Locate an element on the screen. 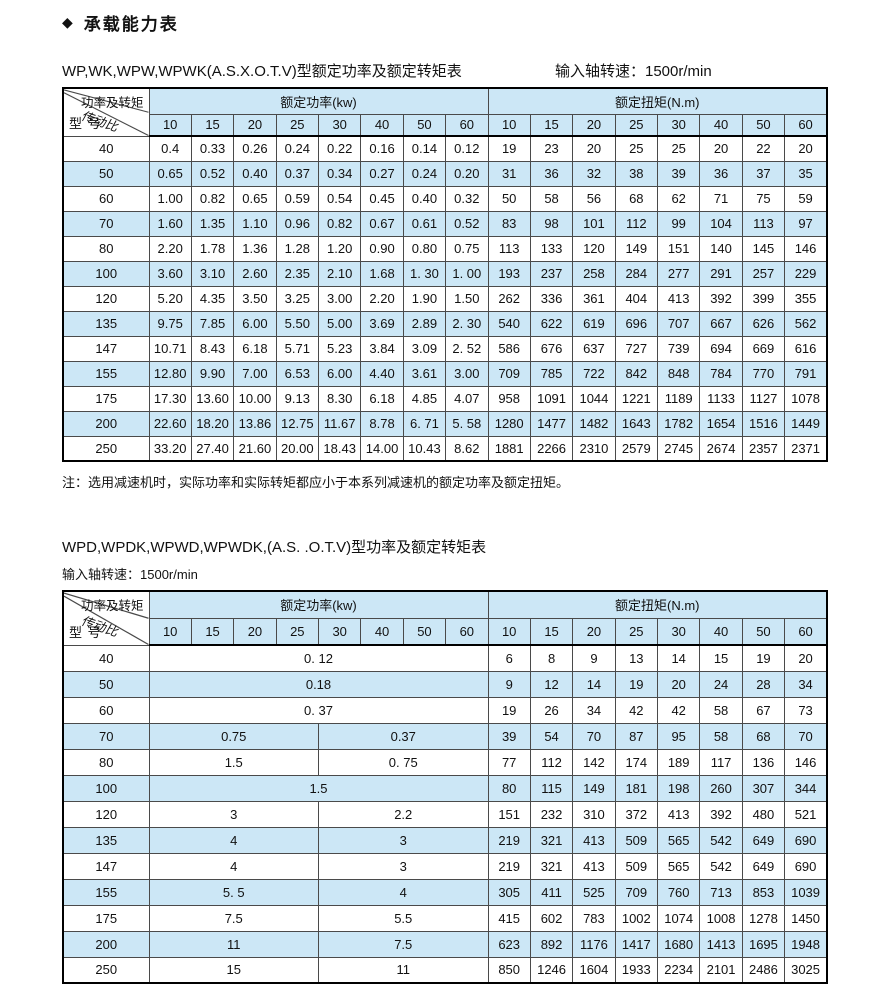  torque-cell: 32 is located at coordinates (594, 173).